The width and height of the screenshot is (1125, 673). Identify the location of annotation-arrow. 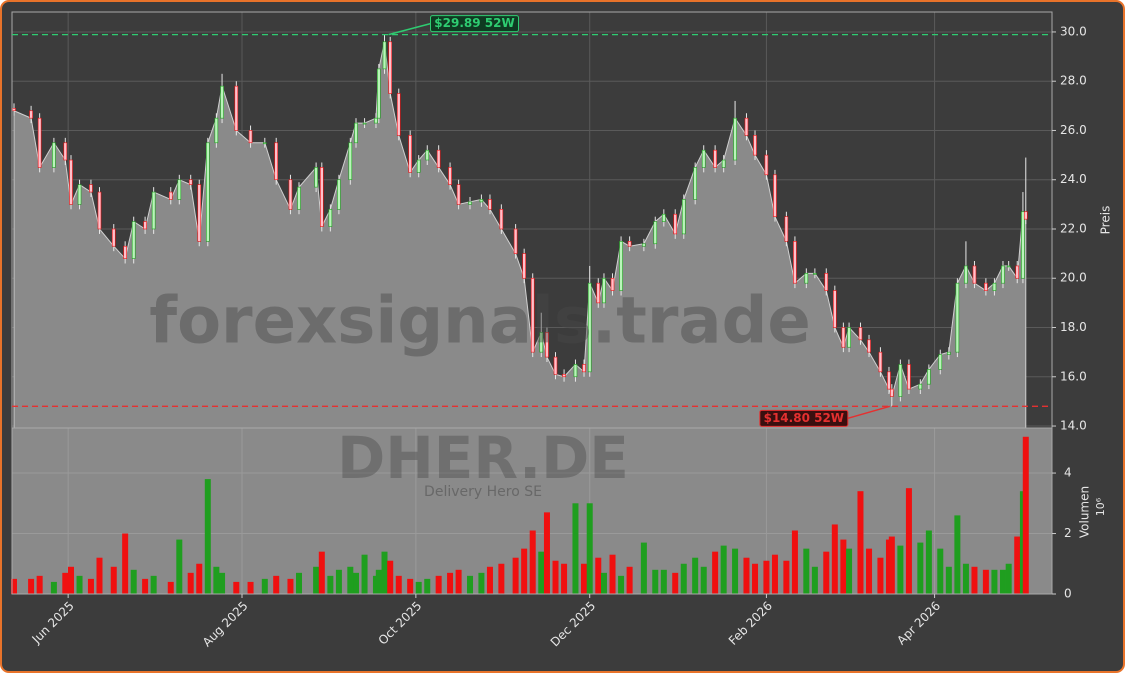
(869, 412).